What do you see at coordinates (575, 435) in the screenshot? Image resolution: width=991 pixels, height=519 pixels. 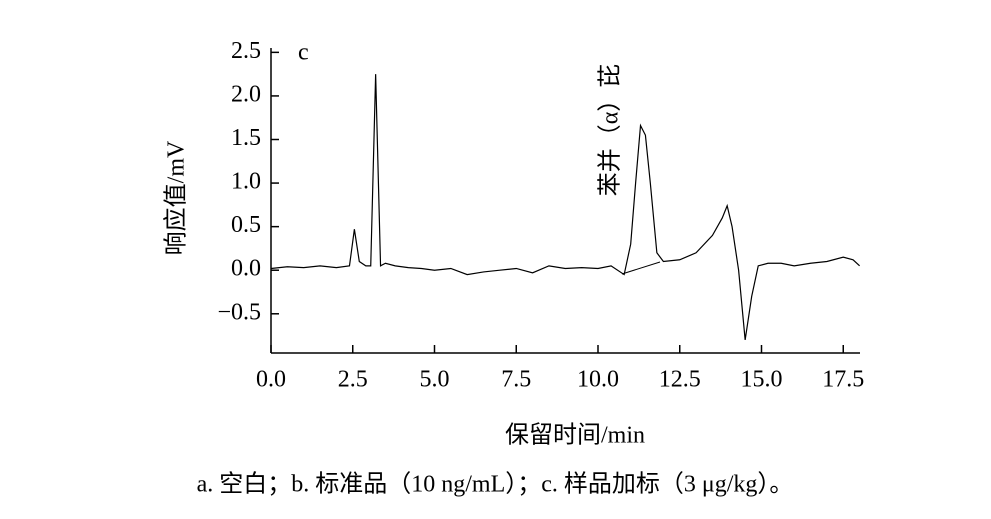 I see `x-axis-label: 保留时间/min` at bounding box center [575, 435].